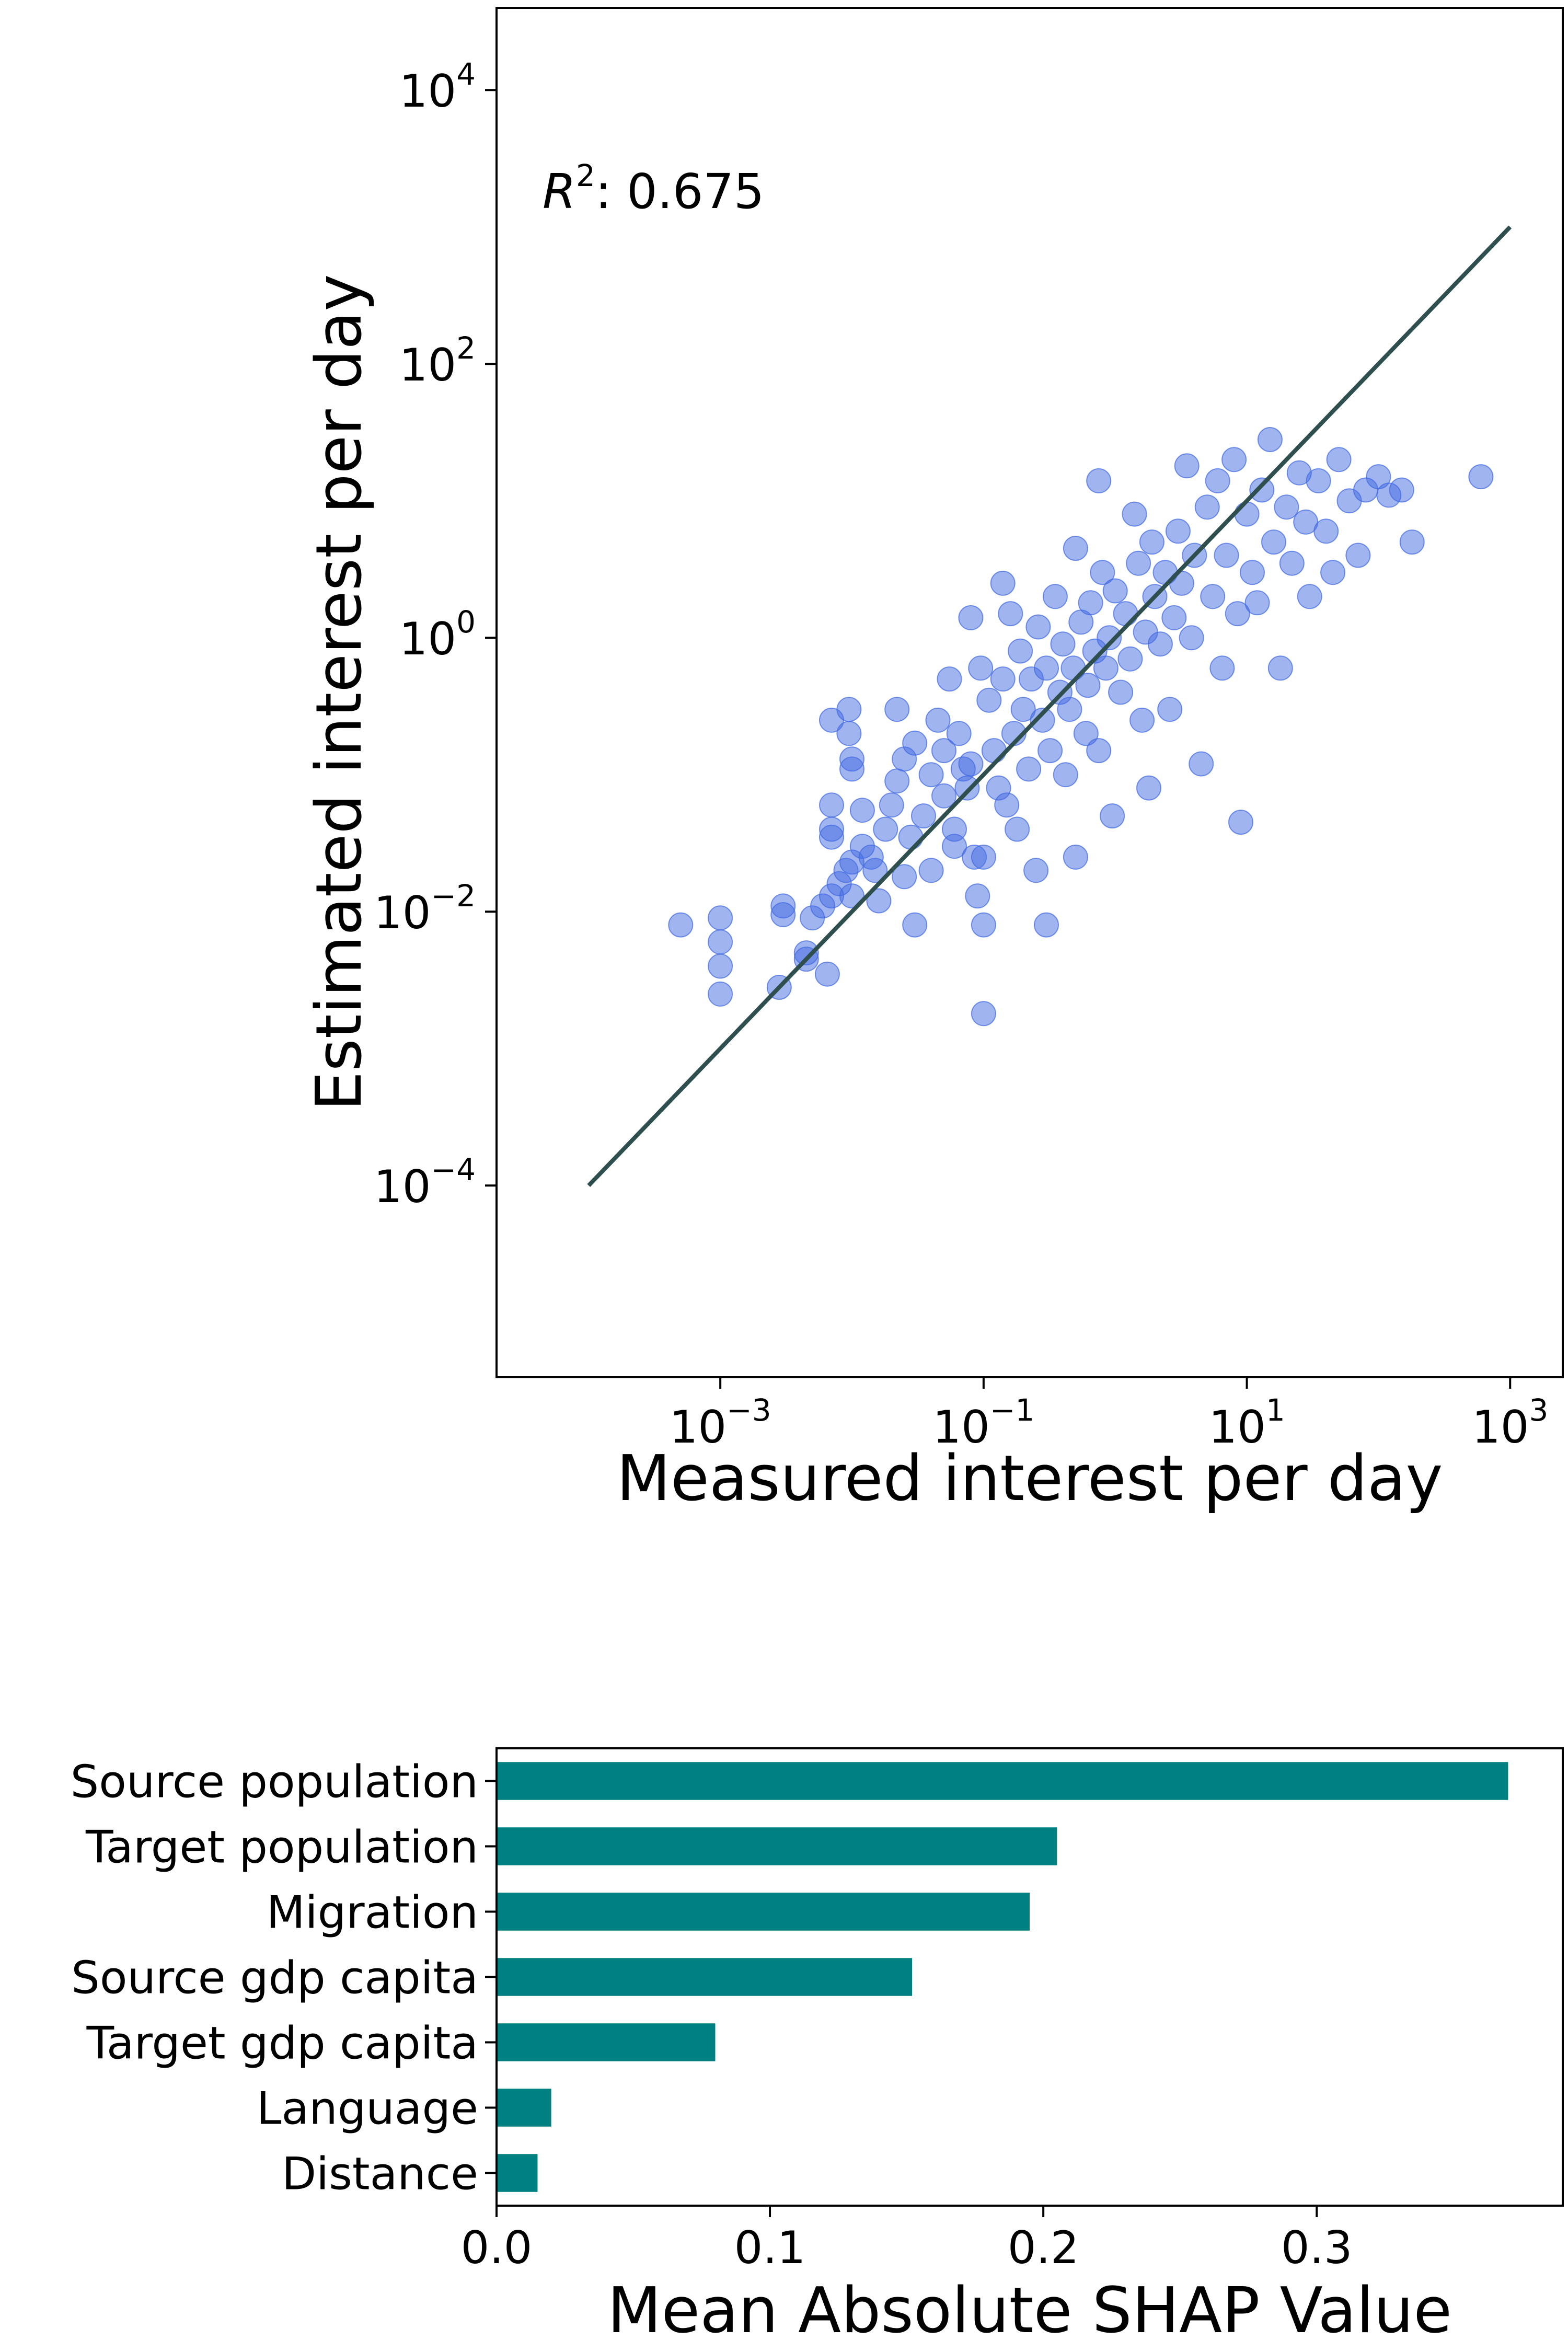 The image size is (1568, 2352). Describe the element at coordinates (720, 1423) in the screenshot. I see `x-tick-label: 10⁻³` at that location.